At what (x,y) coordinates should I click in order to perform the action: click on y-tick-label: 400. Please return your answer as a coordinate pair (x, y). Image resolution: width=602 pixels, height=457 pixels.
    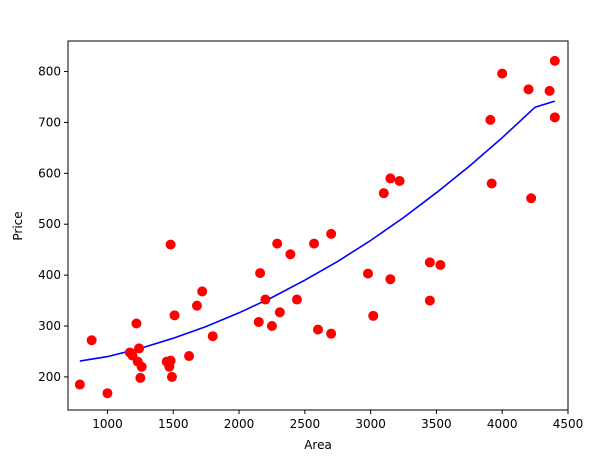
    Looking at the image, I should click on (49, 275).